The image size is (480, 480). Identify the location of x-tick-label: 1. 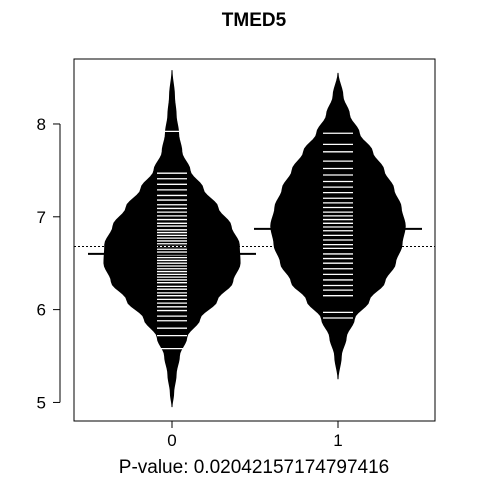
(337, 440).